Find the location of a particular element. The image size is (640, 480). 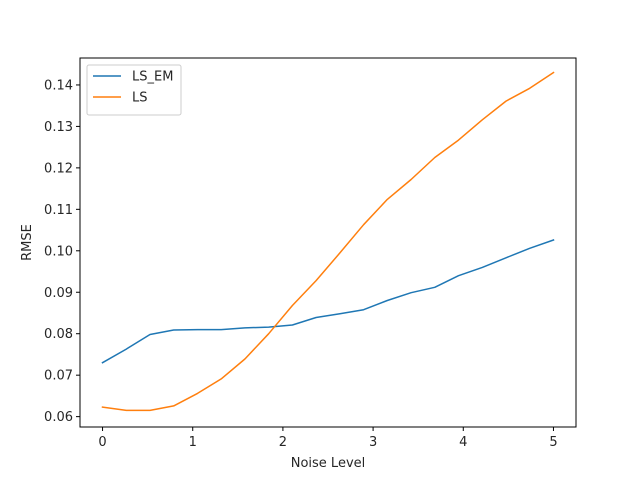

y-tick-label: 0.09 is located at coordinates (58, 293).